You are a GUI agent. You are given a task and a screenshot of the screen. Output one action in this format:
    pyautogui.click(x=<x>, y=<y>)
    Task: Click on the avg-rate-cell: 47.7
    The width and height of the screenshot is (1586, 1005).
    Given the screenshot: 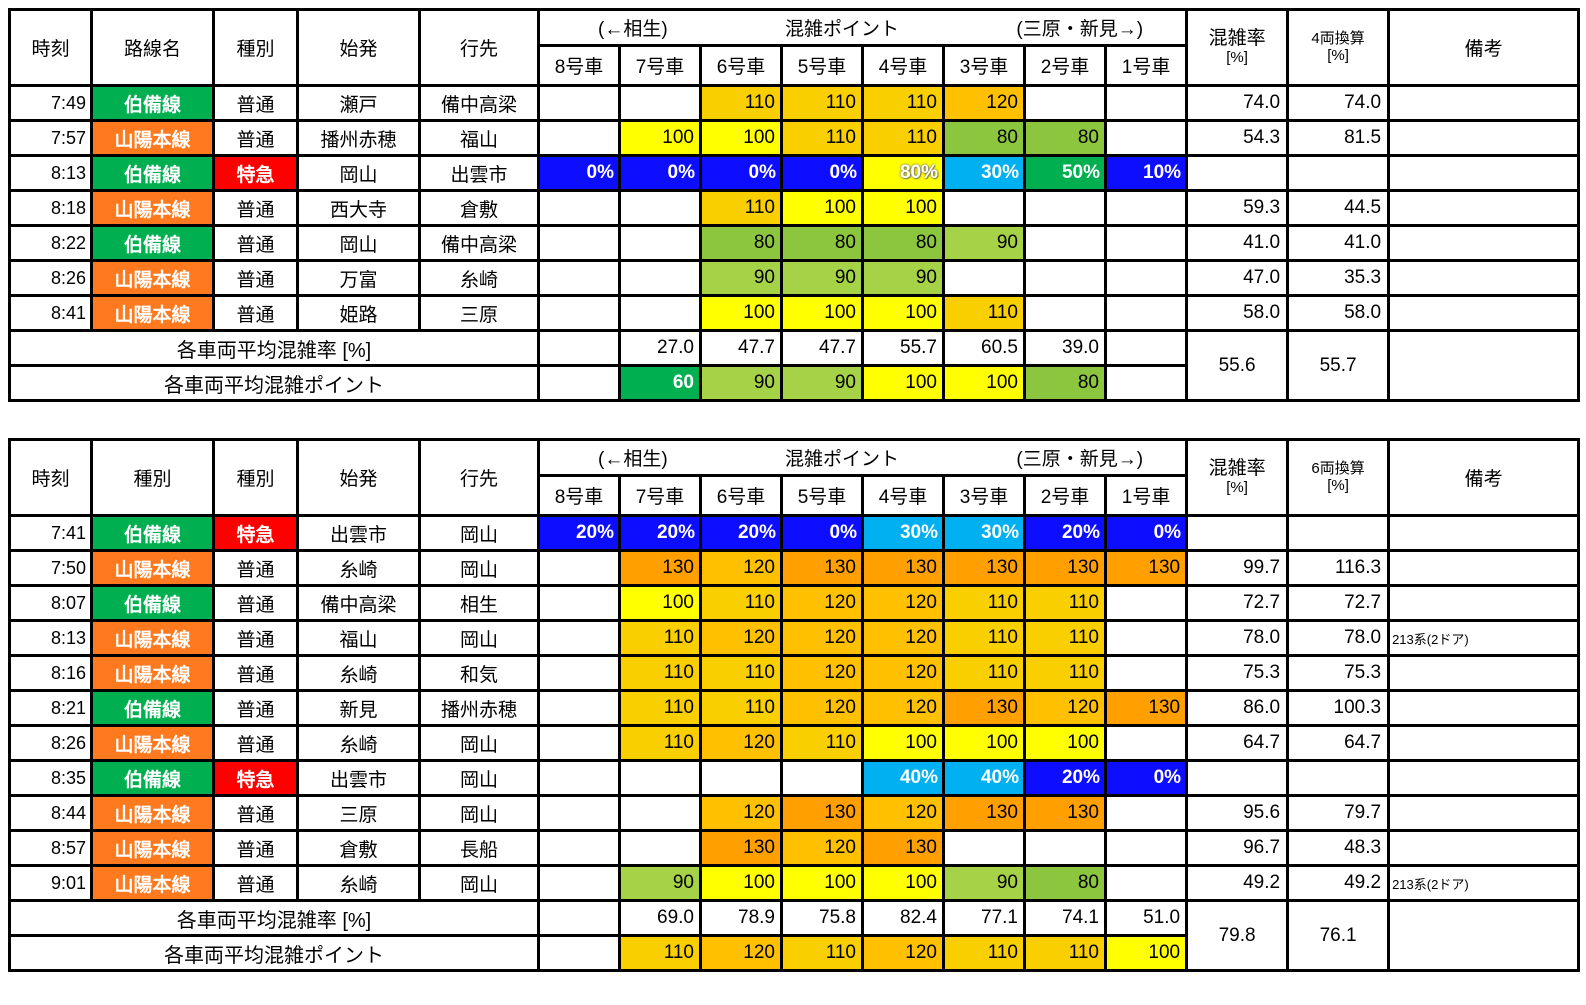 What is the action you would take?
    pyautogui.click(x=741, y=348)
    